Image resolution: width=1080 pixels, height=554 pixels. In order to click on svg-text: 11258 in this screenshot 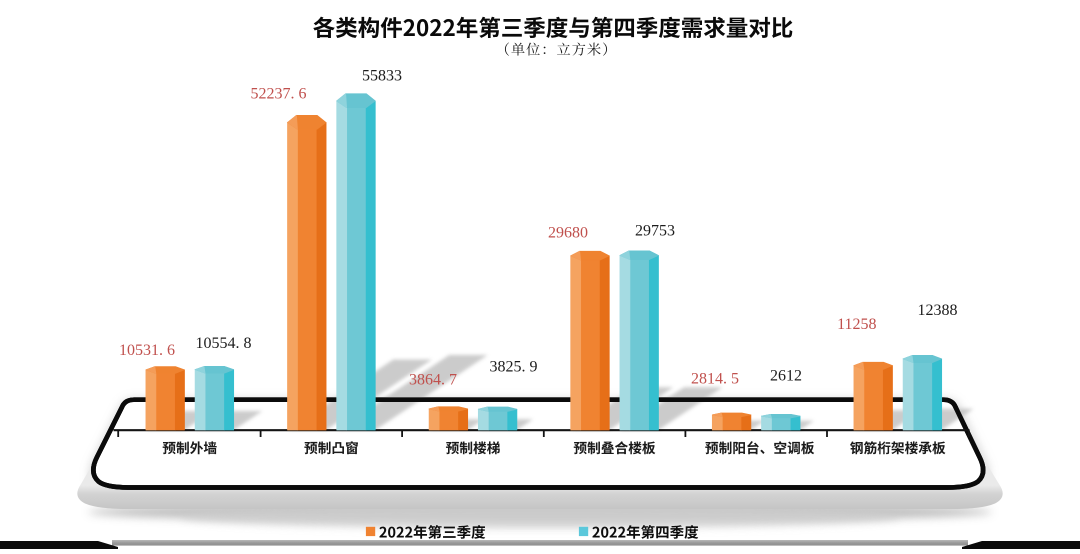, I will do `click(856, 324)`.